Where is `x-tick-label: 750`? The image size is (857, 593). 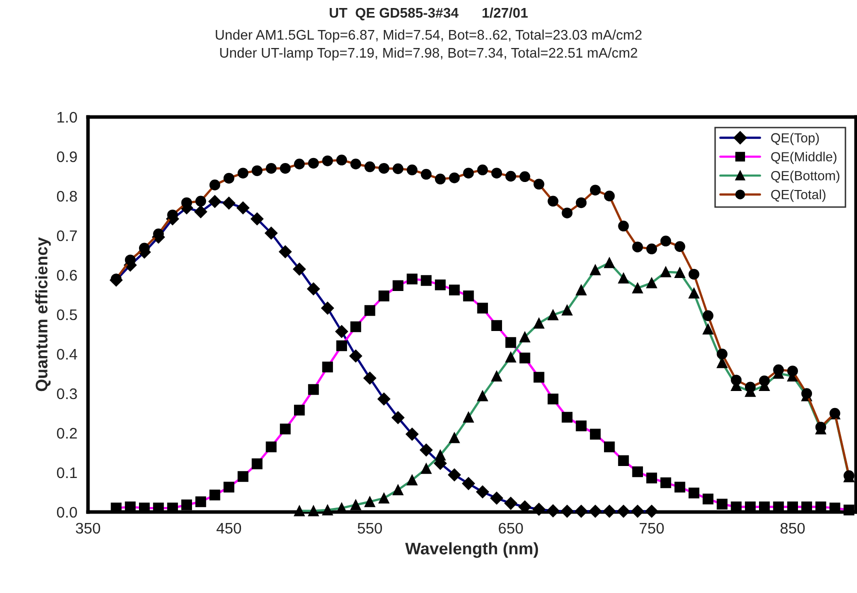 x-tick-label: 750 is located at coordinates (652, 528).